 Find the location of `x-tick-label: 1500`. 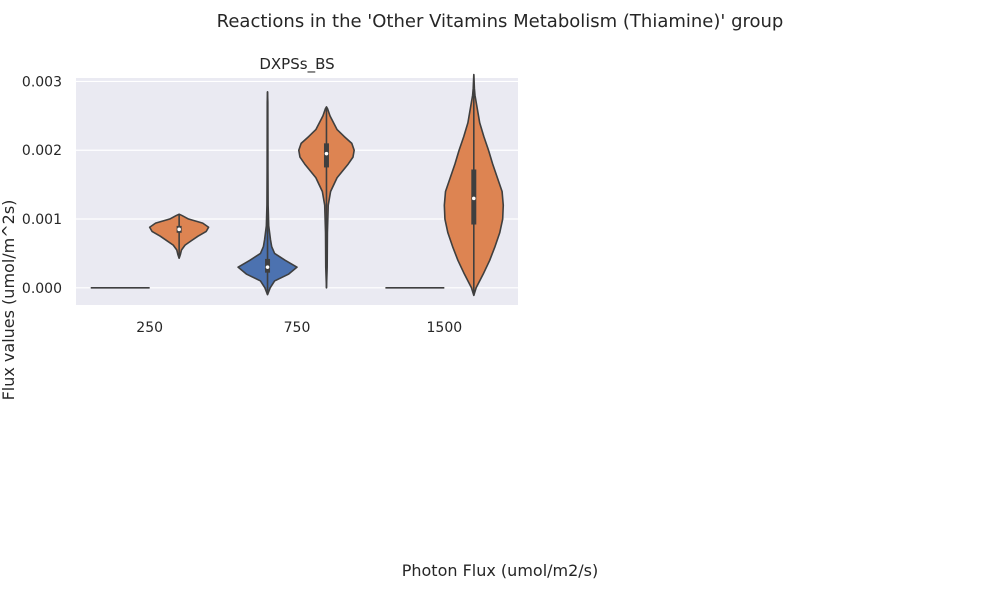

x-tick-label: 1500 is located at coordinates (445, 328).